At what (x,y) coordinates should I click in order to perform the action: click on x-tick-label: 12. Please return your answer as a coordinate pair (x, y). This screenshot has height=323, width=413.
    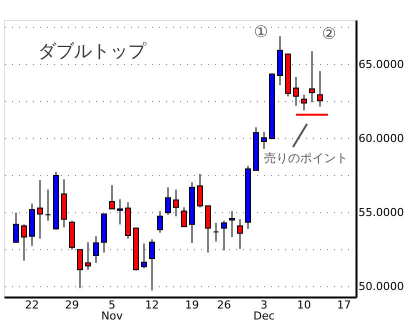
    Looking at the image, I should click on (152, 305).